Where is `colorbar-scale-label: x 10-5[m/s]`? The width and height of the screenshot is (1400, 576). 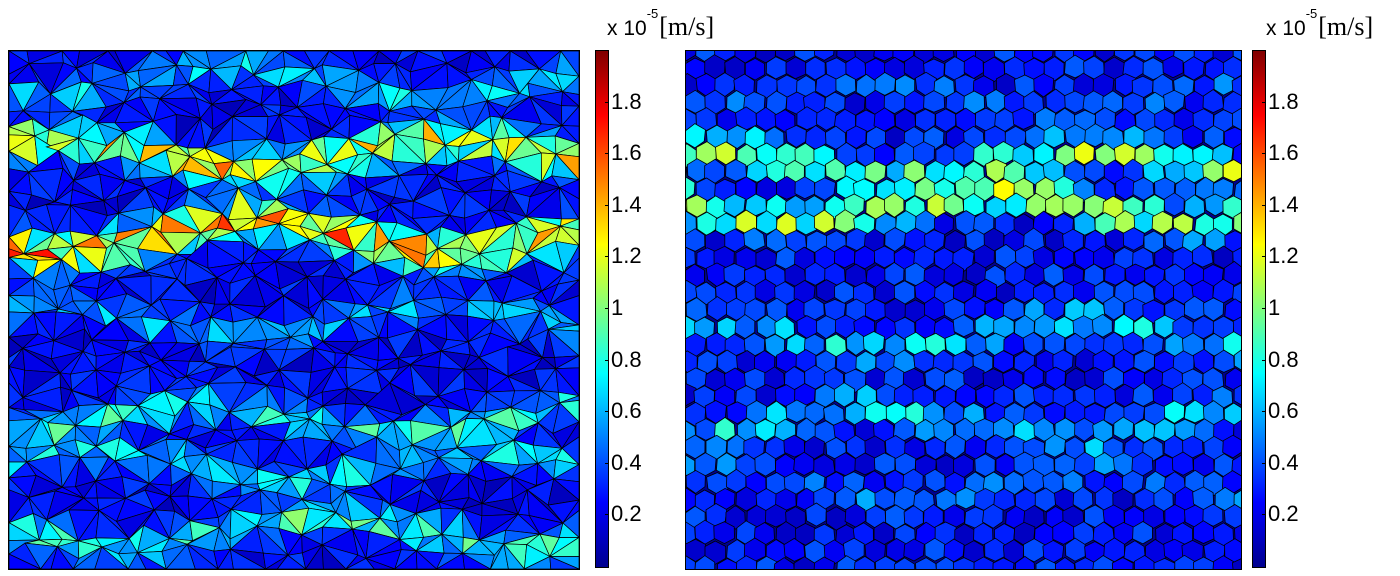
colorbar-scale-label: x 10-5[m/s] is located at coordinates (1319, 24).